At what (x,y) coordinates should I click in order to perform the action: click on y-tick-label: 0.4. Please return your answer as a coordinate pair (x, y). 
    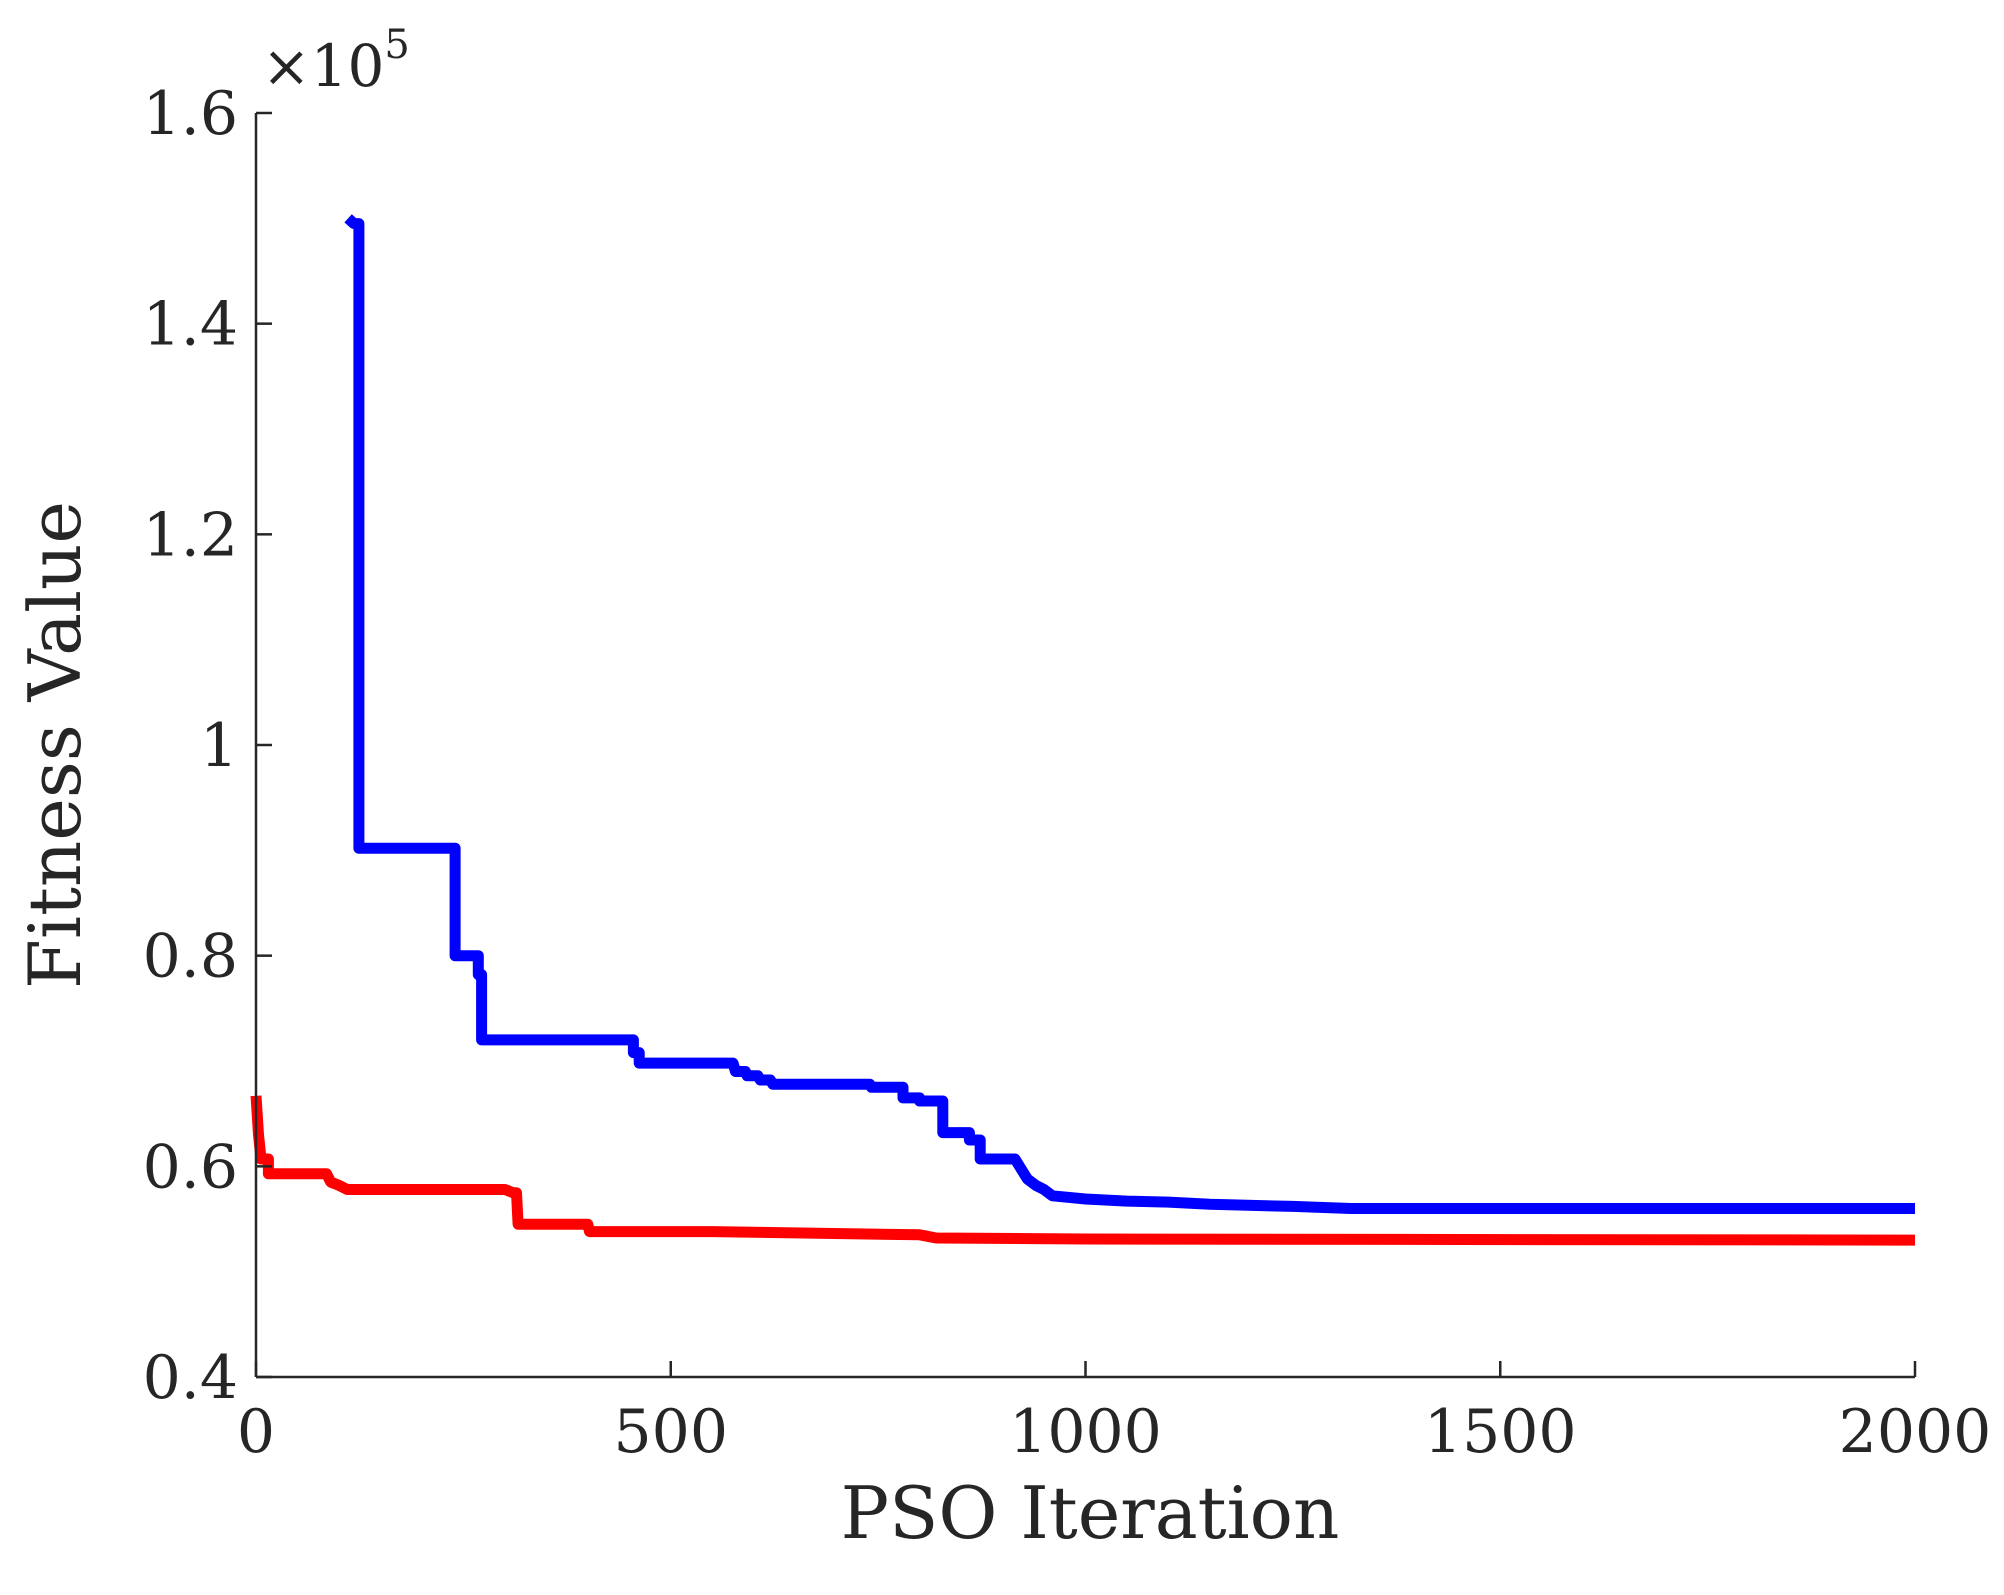
    Looking at the image, I should click on (190, 1378).